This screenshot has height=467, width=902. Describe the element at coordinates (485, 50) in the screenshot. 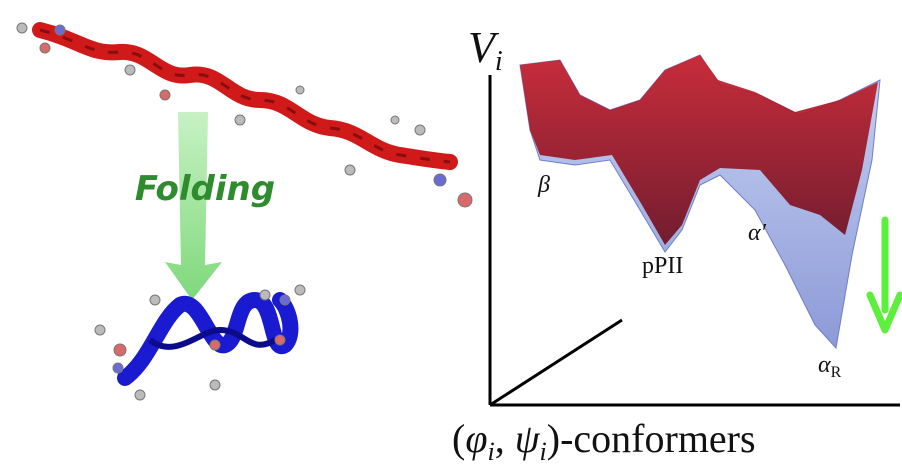

I see `energy-axis-label: Vi` at that location.